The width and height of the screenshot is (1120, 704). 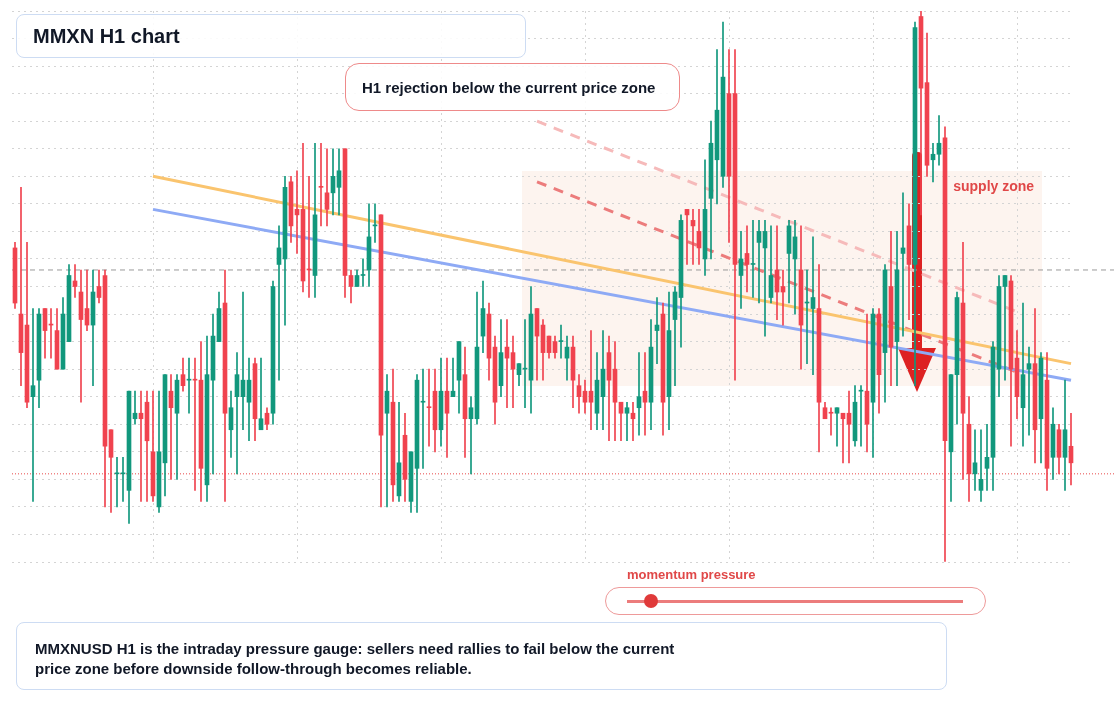 What do you see at coordinates (481, 656) in the screenshot?
I see `caption-box: MMXNUSD H1 is the intraday pressure gauge: sellers need rallies to fail below the current price zone before downside follow-through becomes reliable.` at bounding box center [481, 656].